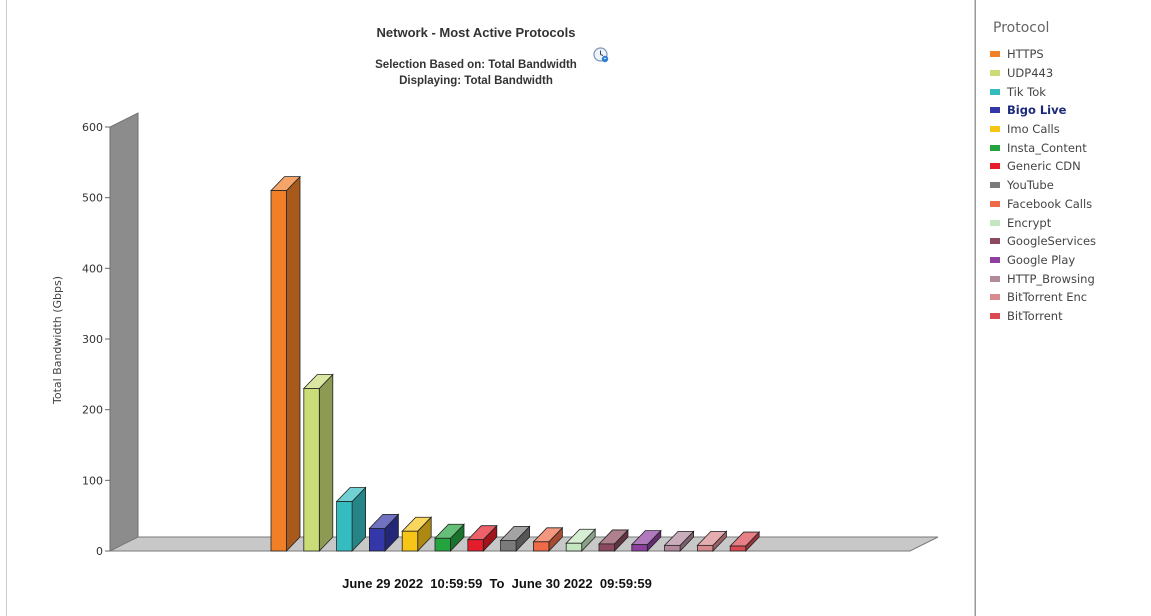 This screenshot has width=1151, height=616. I want to click on legend-label: BitTorrent Enc, so click(1047, 297).